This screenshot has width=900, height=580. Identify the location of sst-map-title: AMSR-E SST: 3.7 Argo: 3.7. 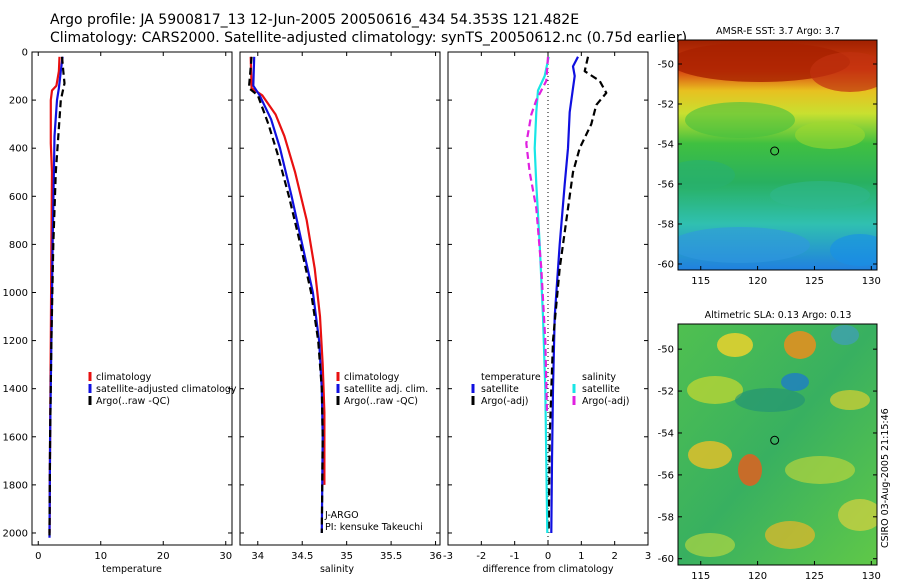
(778, 31).